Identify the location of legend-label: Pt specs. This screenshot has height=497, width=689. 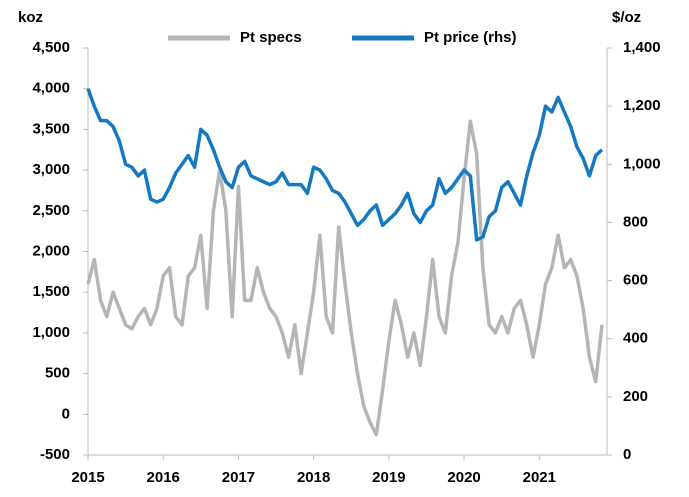
(271, 37).